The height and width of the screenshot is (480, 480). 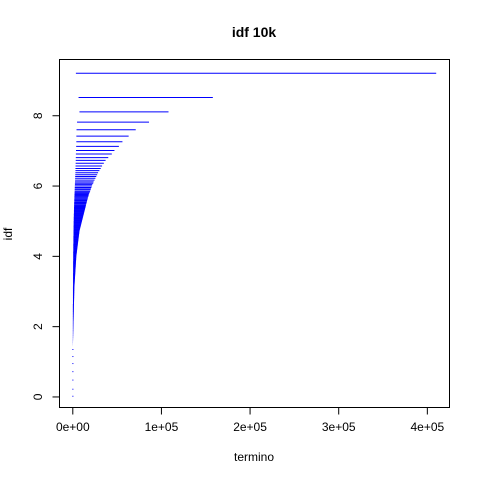 What do you see at coordinates (427, 427) in the screenshot?
I see `x-tick-label: 4e+05` at bounding box center [427, 427].